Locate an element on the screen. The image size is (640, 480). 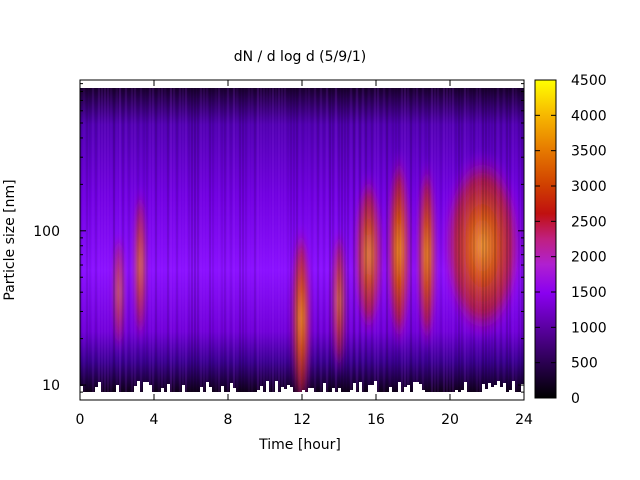
x-tick-label: 16 is located at coordinates (376, 420).